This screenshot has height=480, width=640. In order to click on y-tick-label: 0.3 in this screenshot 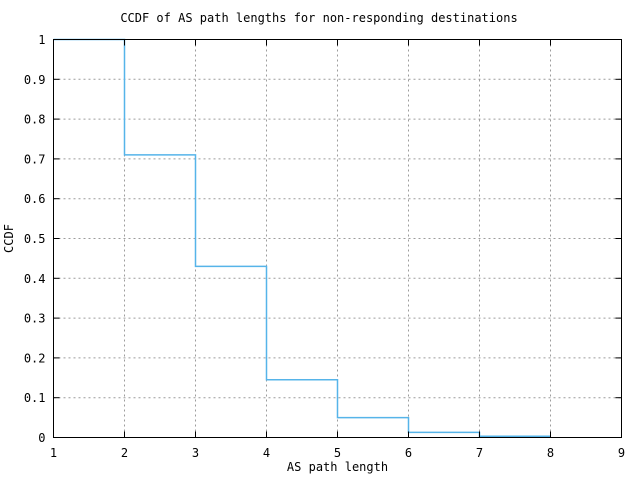, I will do `click(35, 319)`.